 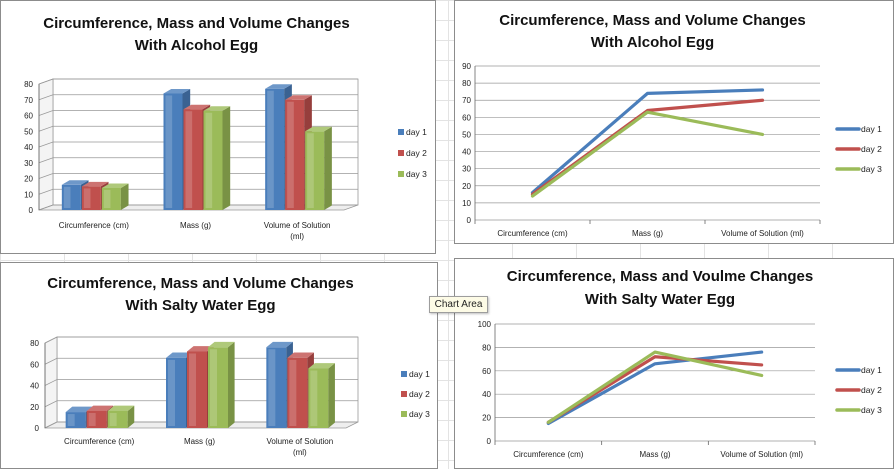 What do you see at coordinates (654, 454) in the screenshot?
I see `x-tick-label: Mass (g)` at bounding box center [654, 454].